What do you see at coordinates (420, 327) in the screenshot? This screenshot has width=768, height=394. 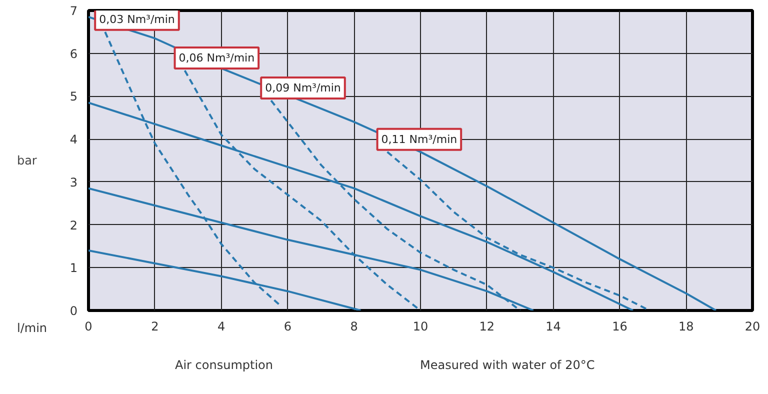 I see `x-tick-label: 10` at bounding box center [420, 327].